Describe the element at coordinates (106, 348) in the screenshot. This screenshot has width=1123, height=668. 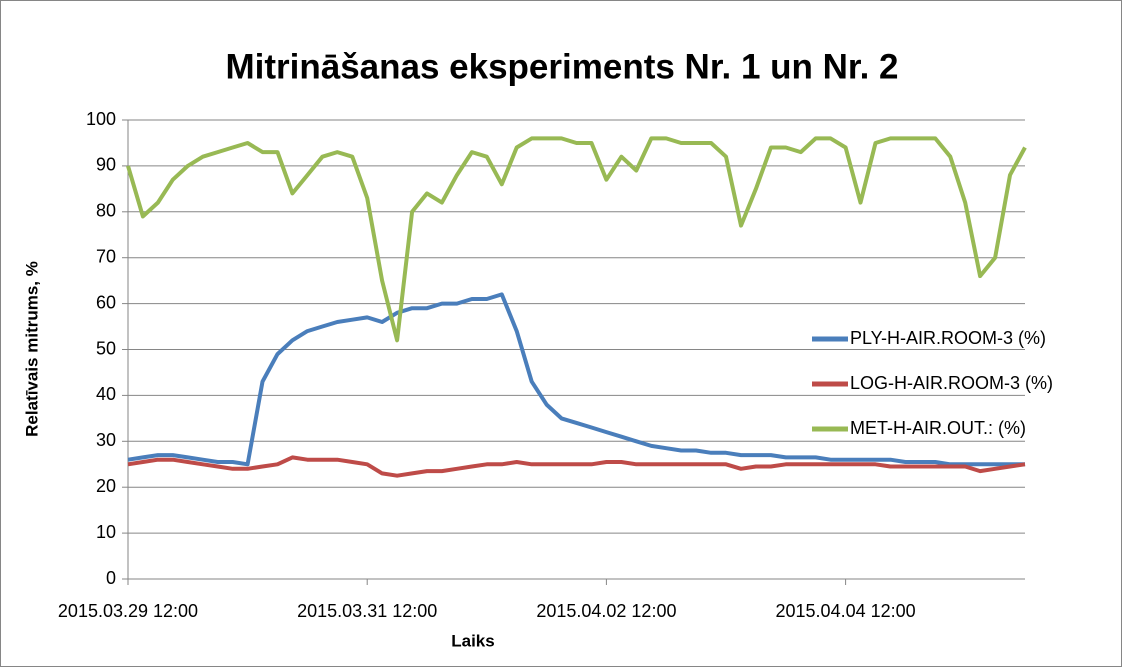
I see `y-tick-label: 50` at that location.